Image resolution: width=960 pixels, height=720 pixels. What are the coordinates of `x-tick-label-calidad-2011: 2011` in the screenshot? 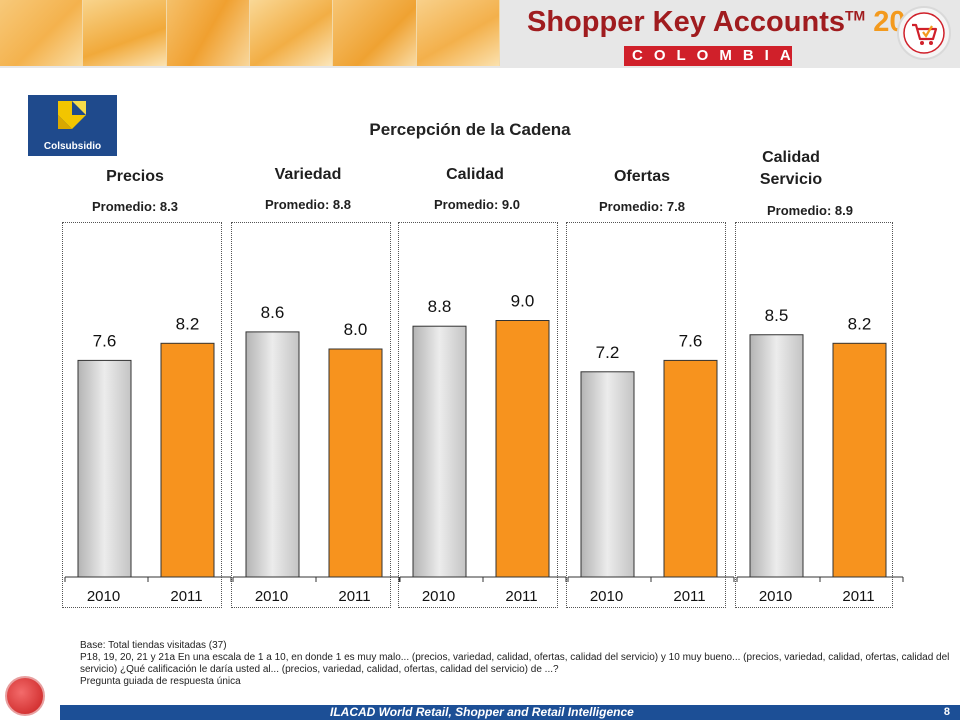 It's located at (521, 596).